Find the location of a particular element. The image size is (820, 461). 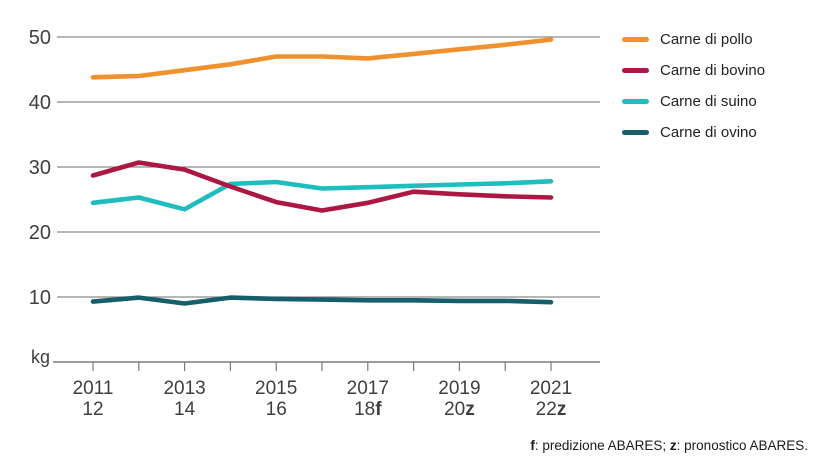

legend-swatch-suino is located at coordinates (635, 101).